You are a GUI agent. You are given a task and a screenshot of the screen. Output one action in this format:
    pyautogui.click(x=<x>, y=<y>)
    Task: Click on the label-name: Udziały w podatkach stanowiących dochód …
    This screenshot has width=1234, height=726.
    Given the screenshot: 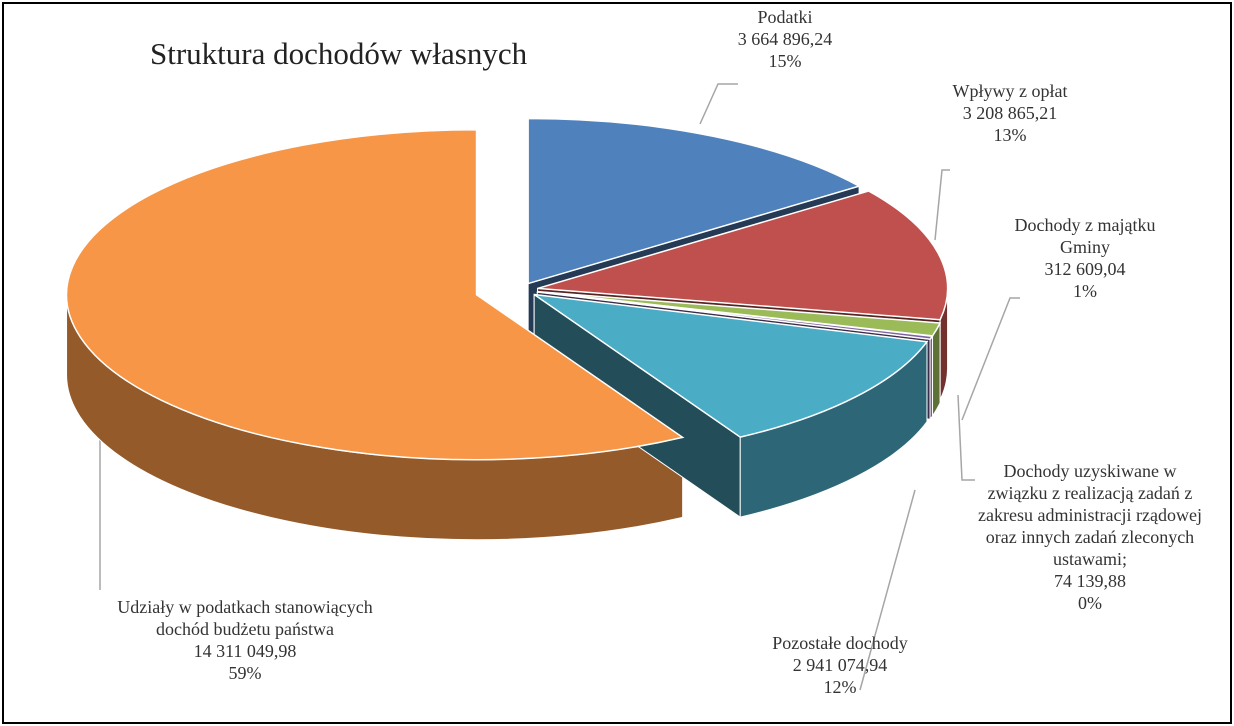 What is the action you would take?
    pyautogui.click(x=245, y=618)
    